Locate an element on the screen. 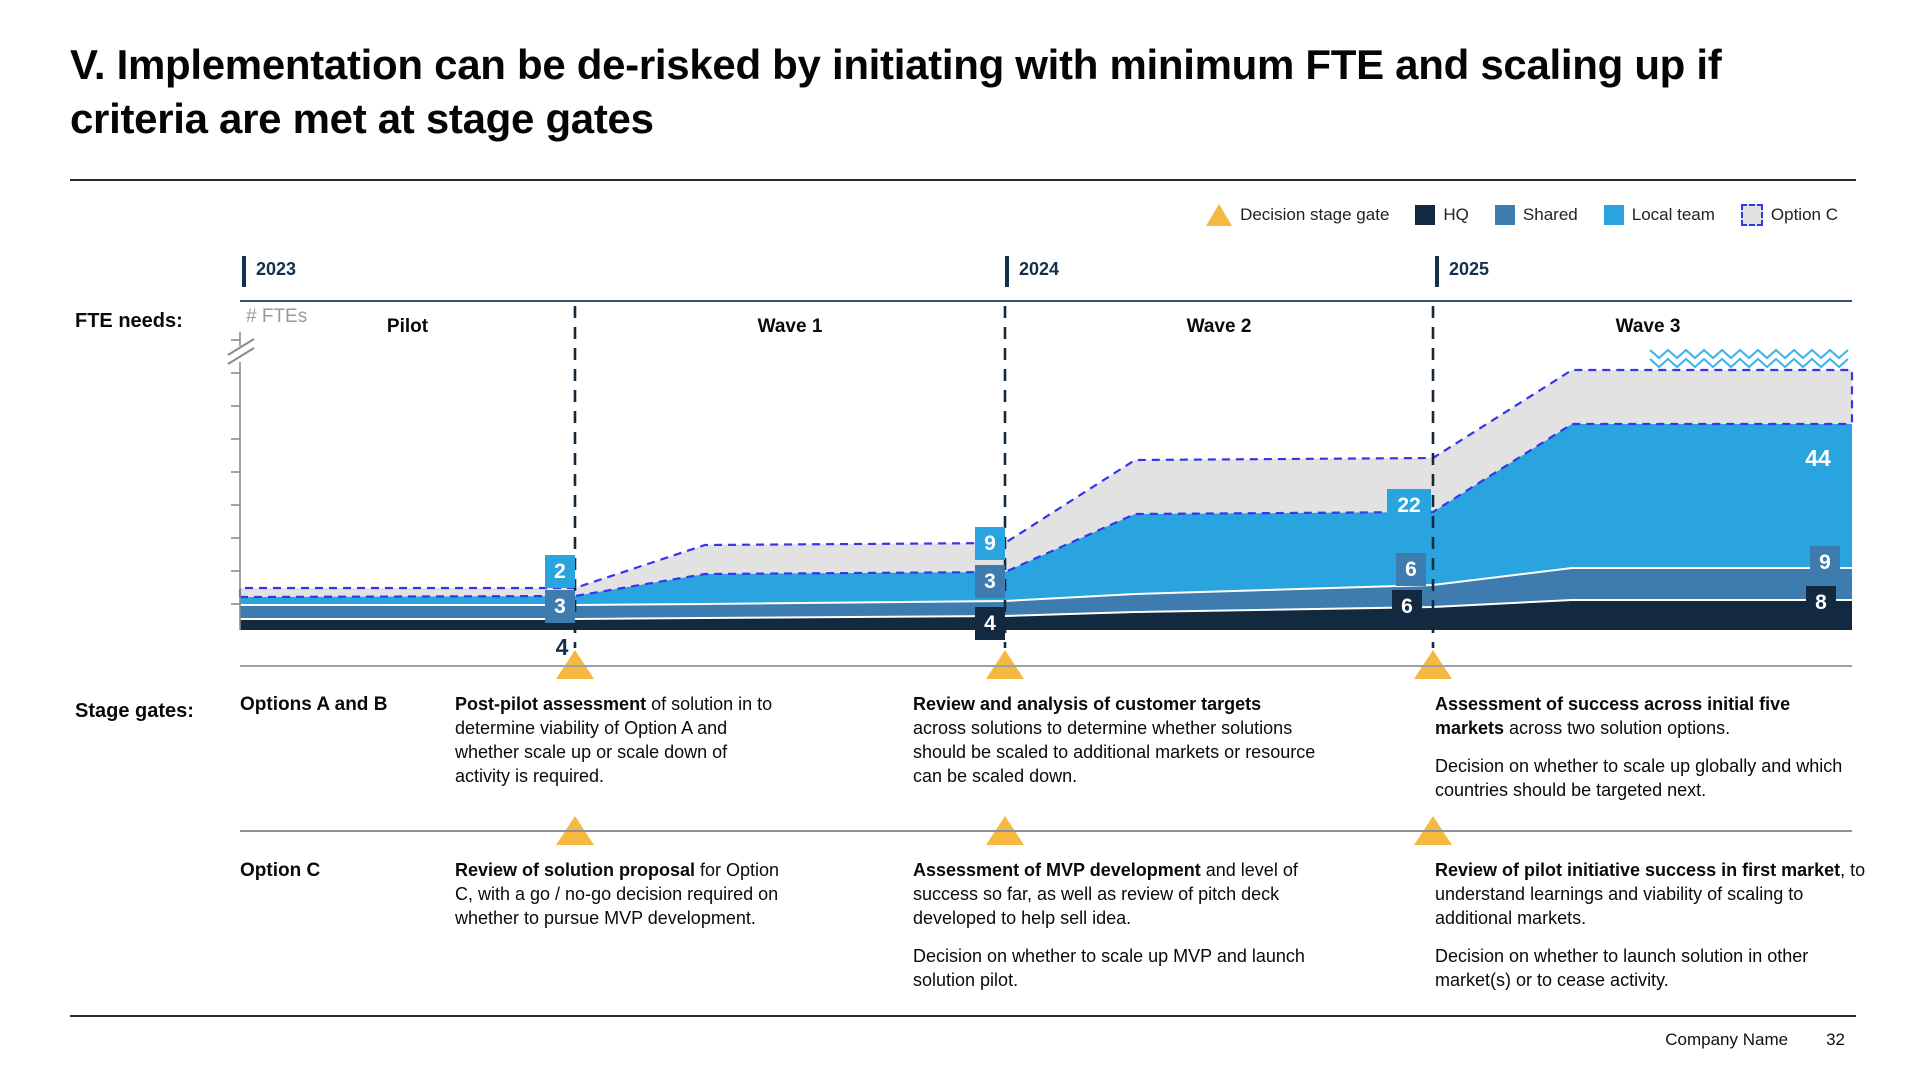  gate3-hq-value: 6 is located at coordinates (1407, 606).